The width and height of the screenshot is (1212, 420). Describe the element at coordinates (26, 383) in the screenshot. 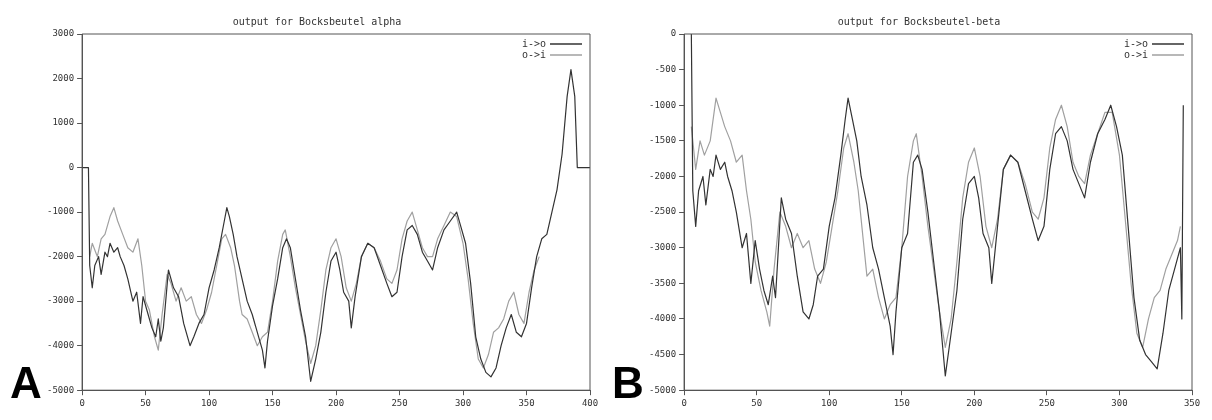

I see `text: A` at that location.